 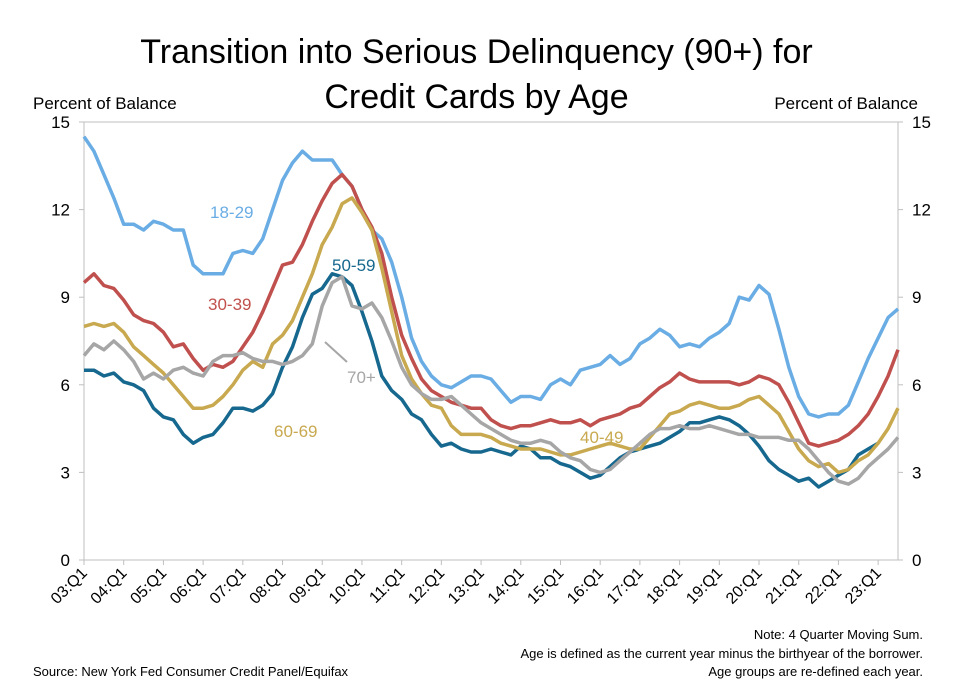 What do you see at coordinates (65, 560) in the screenshot?
I see `y-tick-label-left: 0` at bounding box center [65, 560].